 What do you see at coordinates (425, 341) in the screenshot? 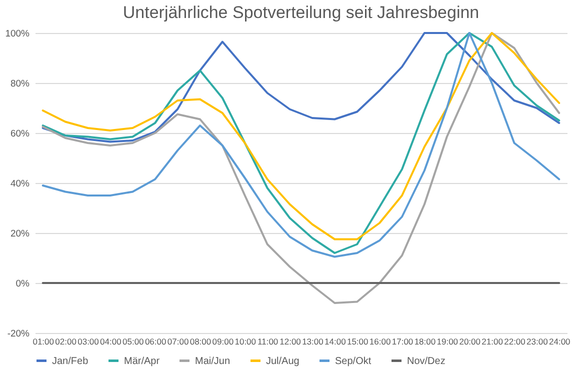
I see `x-tick-label: 18:00` at bounding box center [425, 341].